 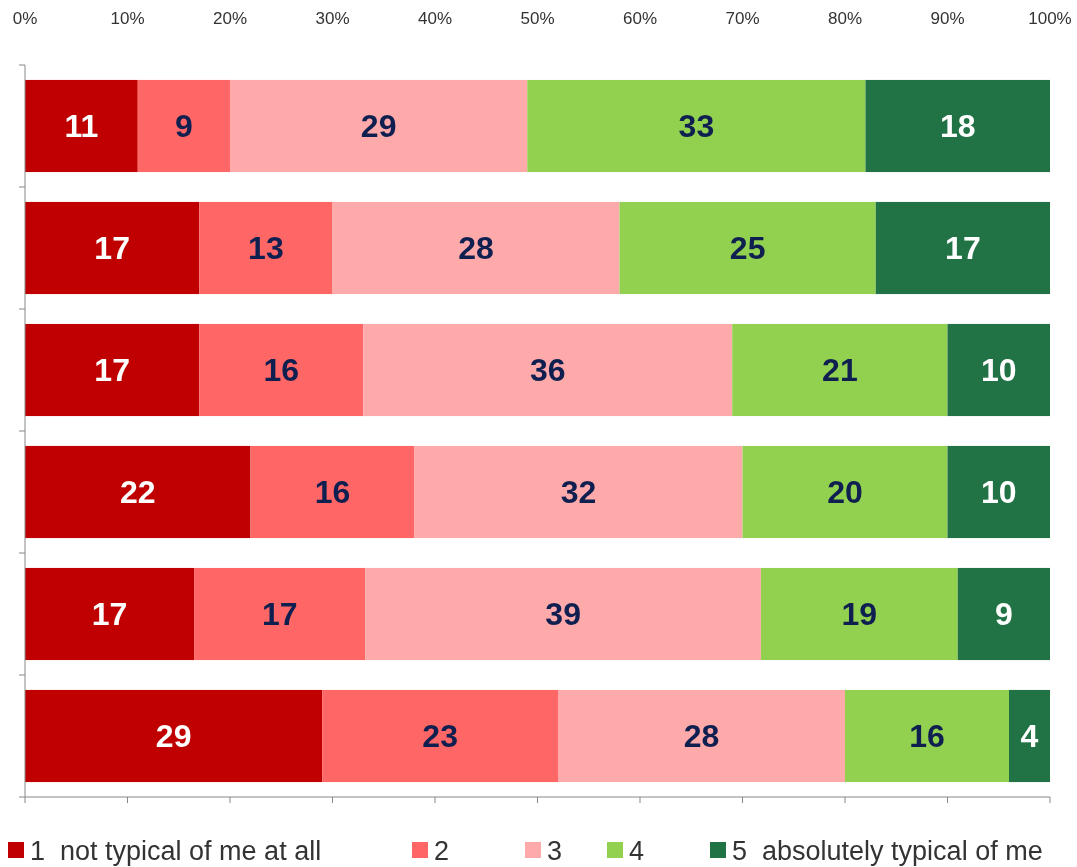 I want to click on x-tick-label: 90%, so click(x=947, y=18).